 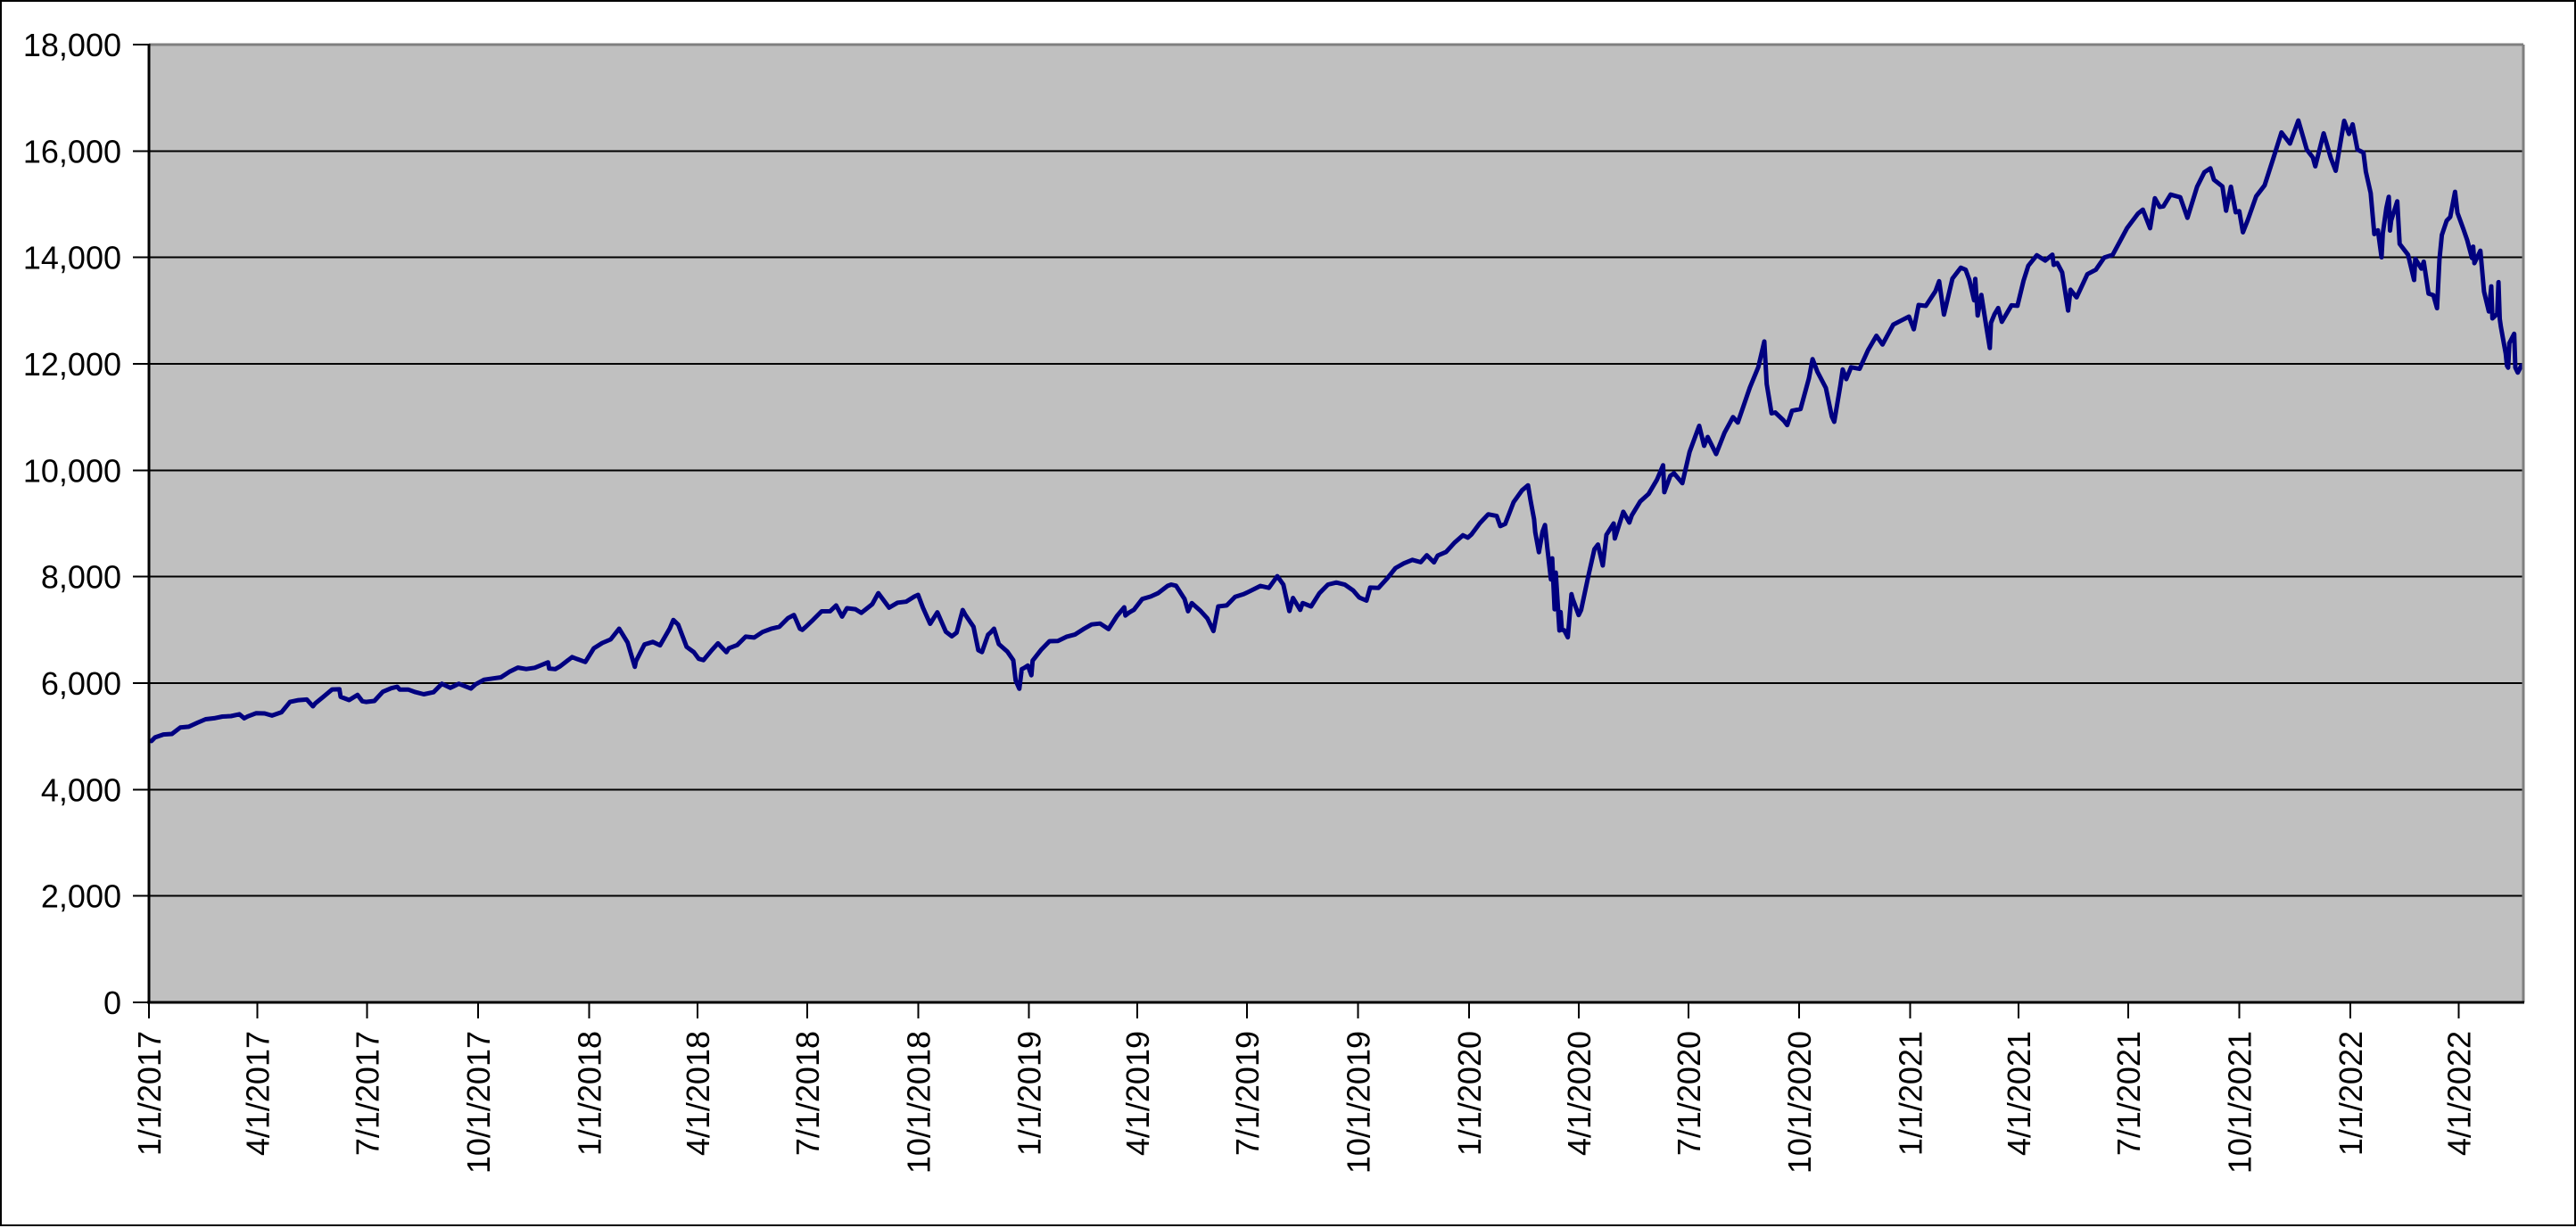 I want to click on x-axis-label: 1/1/2022, so click(x=2350, y=1093).